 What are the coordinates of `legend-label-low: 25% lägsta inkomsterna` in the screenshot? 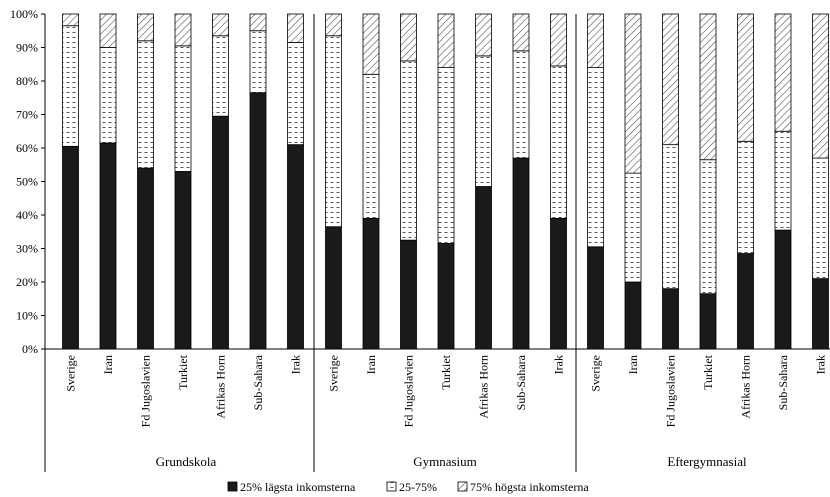 It's located at (298, 487).